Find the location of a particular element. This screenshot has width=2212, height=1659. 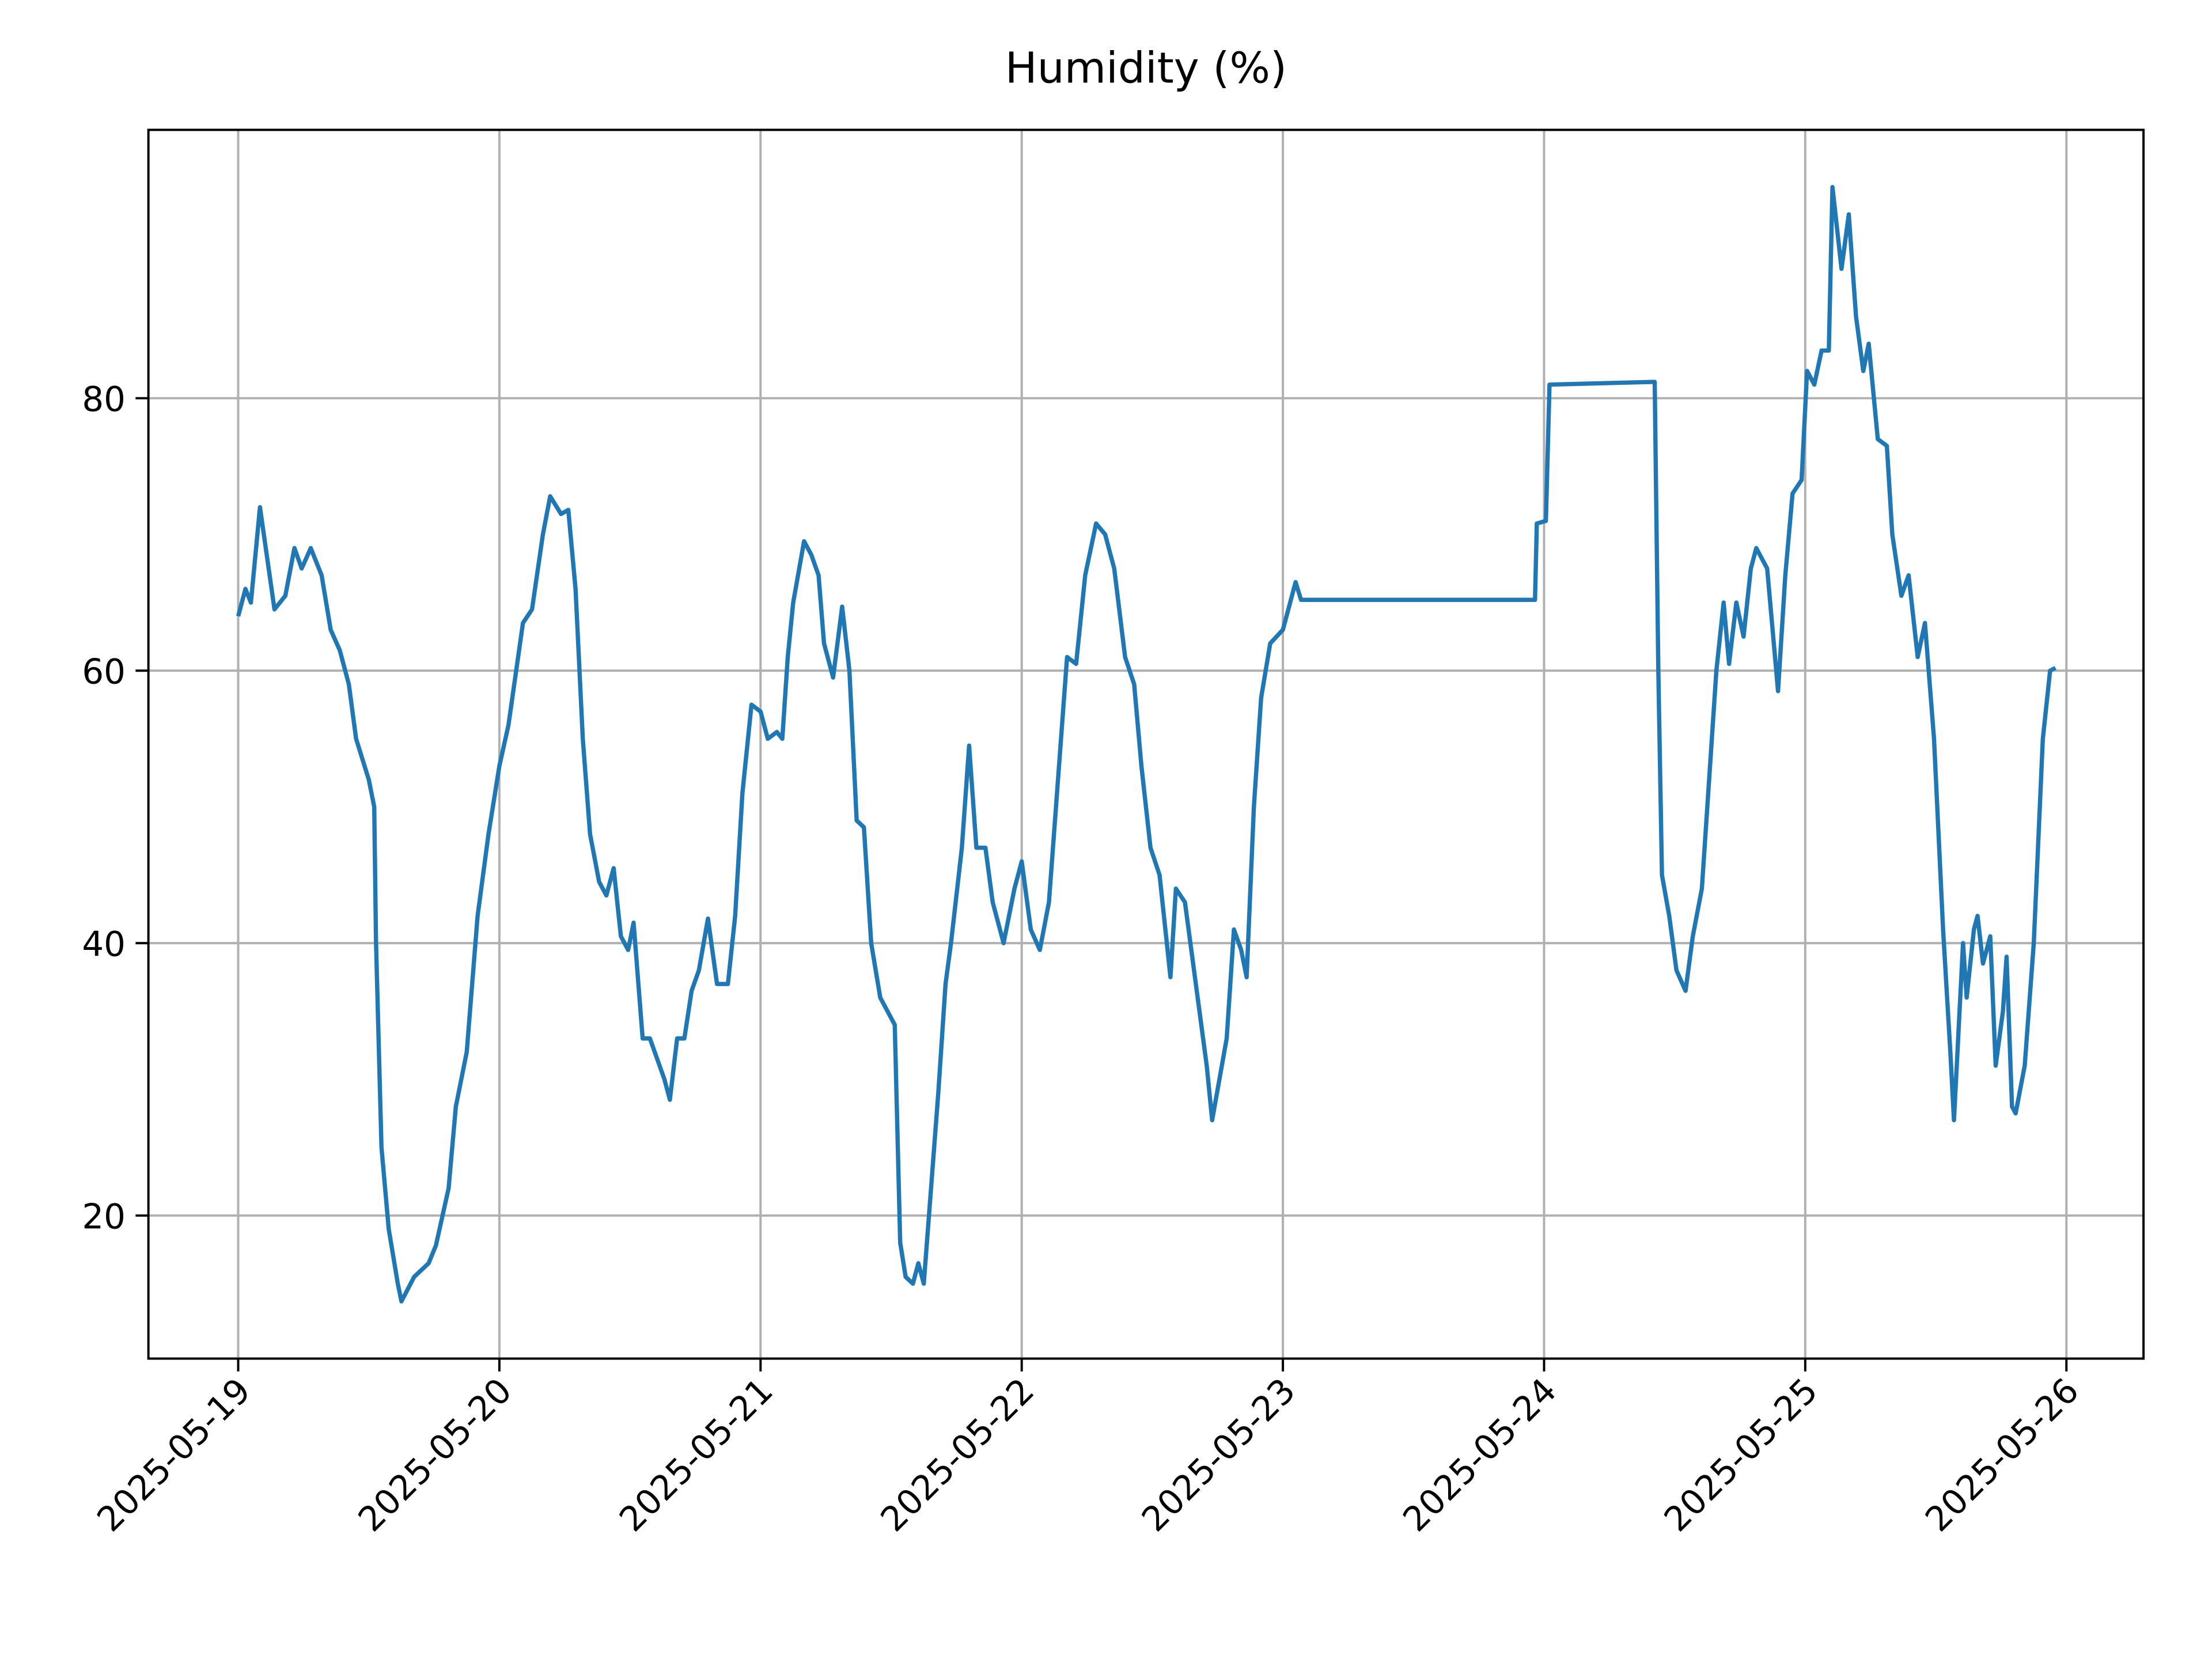

y-tick-label: 60 is located at coordinates (104, 672).